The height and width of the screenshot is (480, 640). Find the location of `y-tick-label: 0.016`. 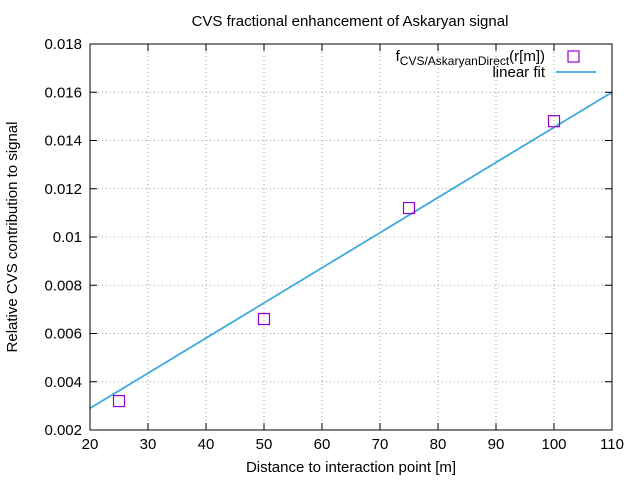

y-tick-label: 0.016 is located at coordinates (63, 92).